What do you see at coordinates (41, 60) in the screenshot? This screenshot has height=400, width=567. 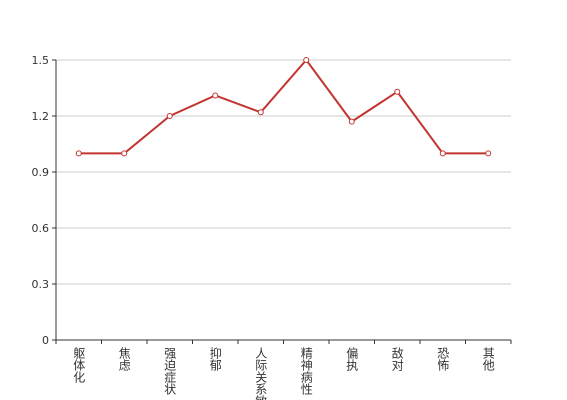 I see `y-tick-label: 1.5` at bounding box center [41, 60].